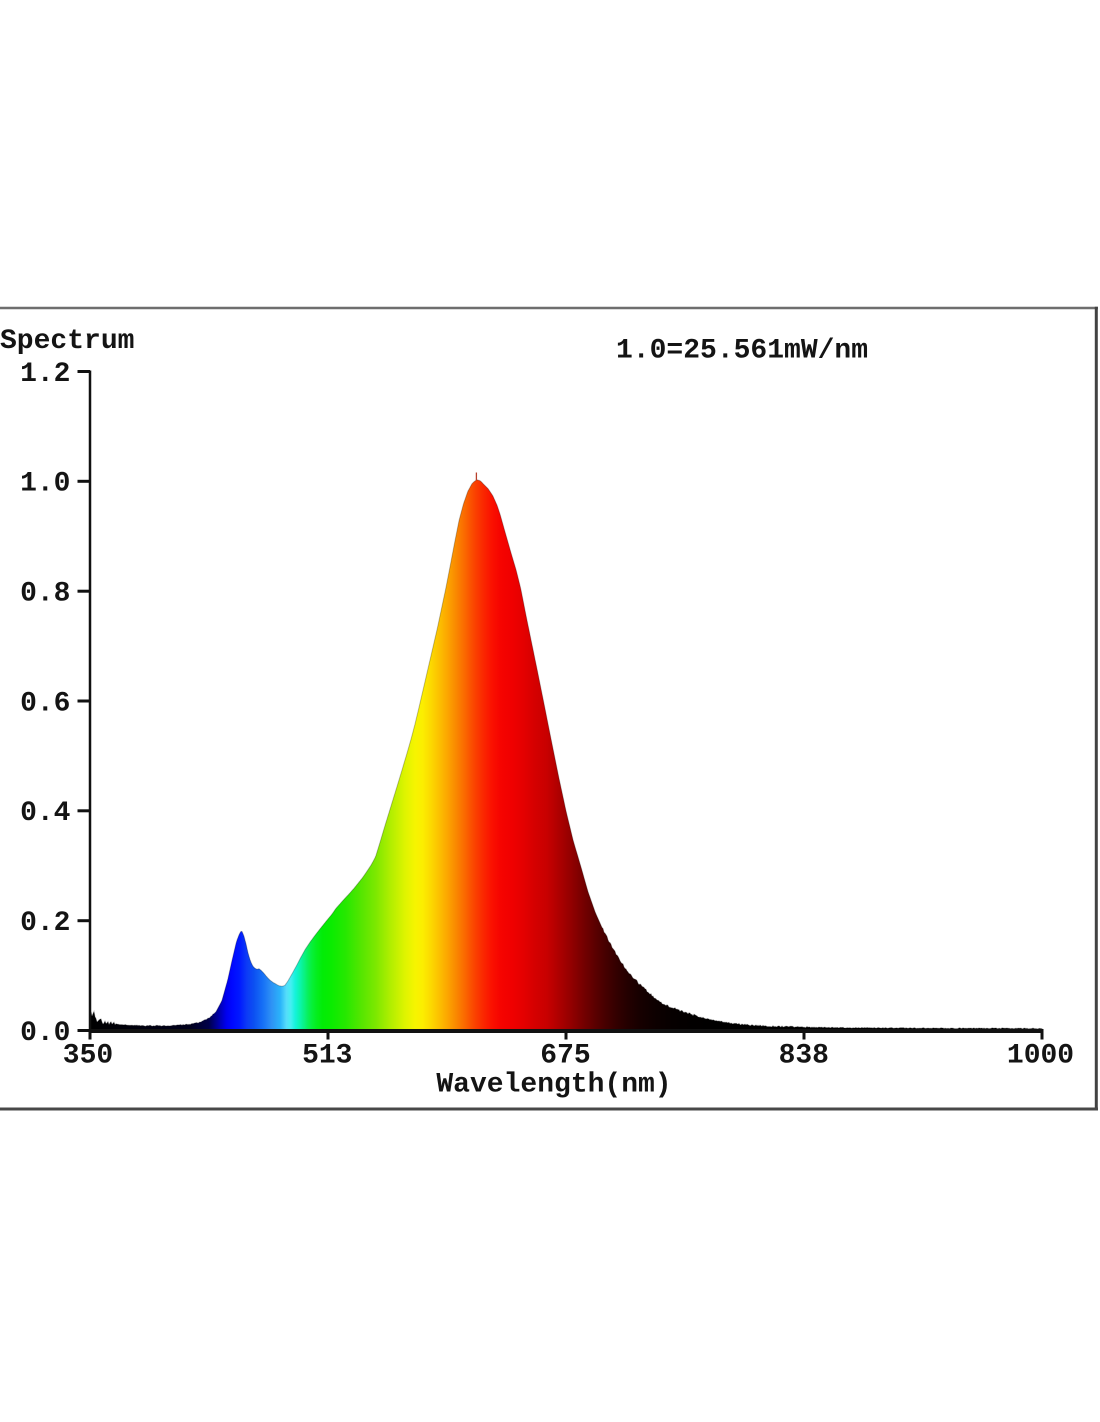 This screenshot has width=1100, height=1422. Describe the element at coordinates (45, 813) in the screenshot. I see `svg-text: 0.4` at that location.